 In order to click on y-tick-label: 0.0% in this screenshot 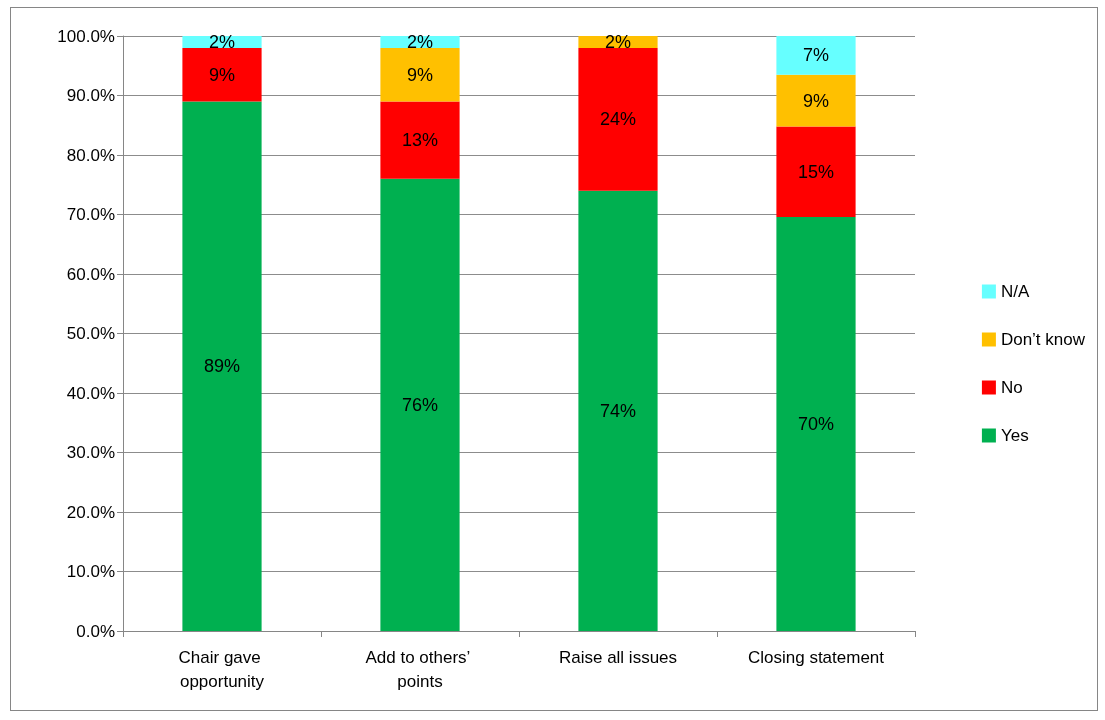, I will do `click(95, 631)`.